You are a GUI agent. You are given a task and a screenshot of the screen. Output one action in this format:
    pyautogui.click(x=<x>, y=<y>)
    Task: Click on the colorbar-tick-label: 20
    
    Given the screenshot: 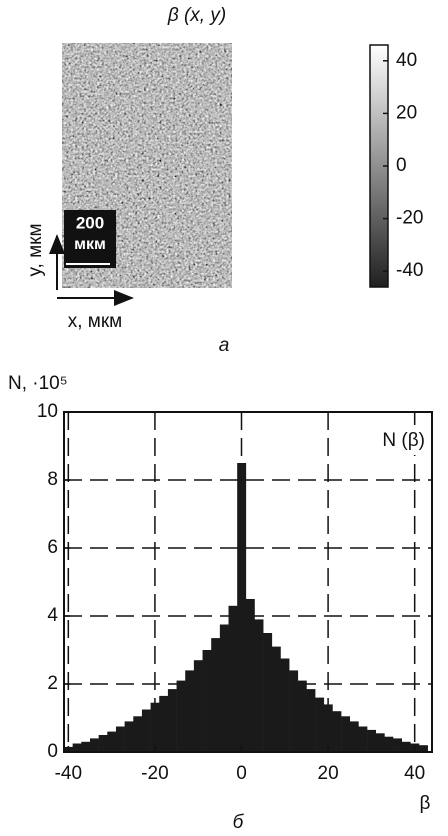 What is the action you would take?
    pyautogui.click(x=406, y=112)
    